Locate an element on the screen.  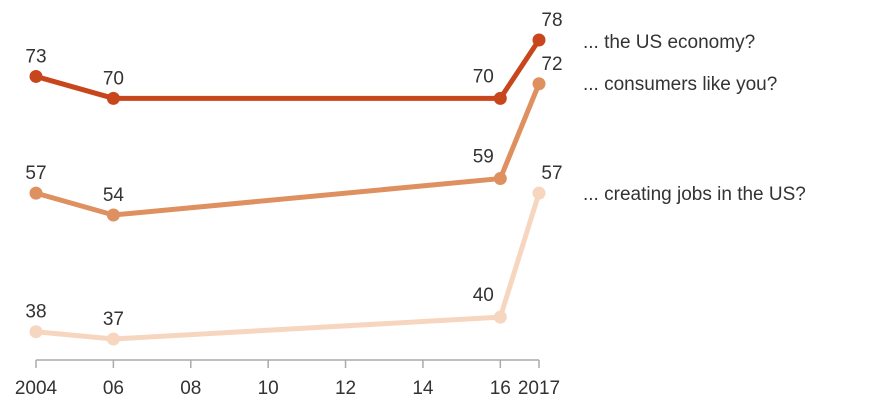
data-label-s1-2016: 59 is located at coordinates (483, 157).